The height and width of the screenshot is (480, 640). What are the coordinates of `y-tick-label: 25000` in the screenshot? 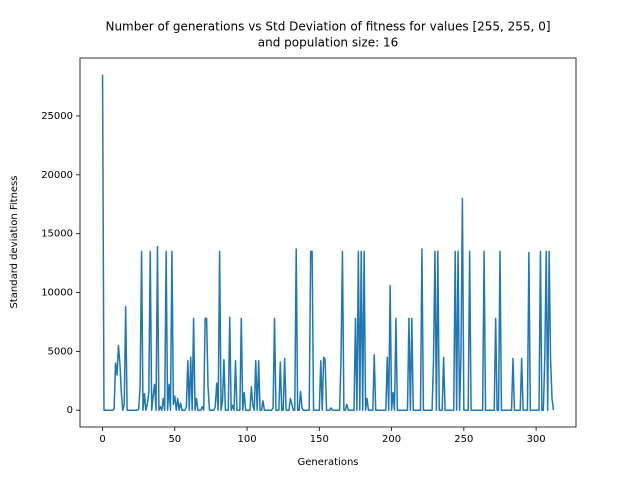 It's located at (57, 116).